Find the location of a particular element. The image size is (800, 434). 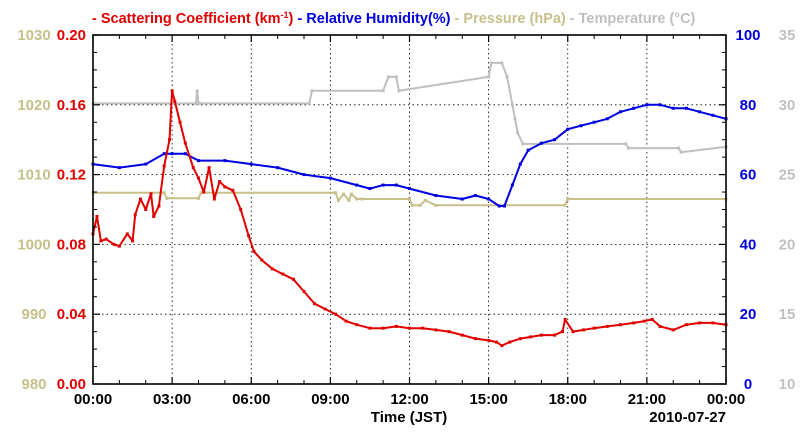

x-tick-label: 21:00 is located at coordinates (647, 399).